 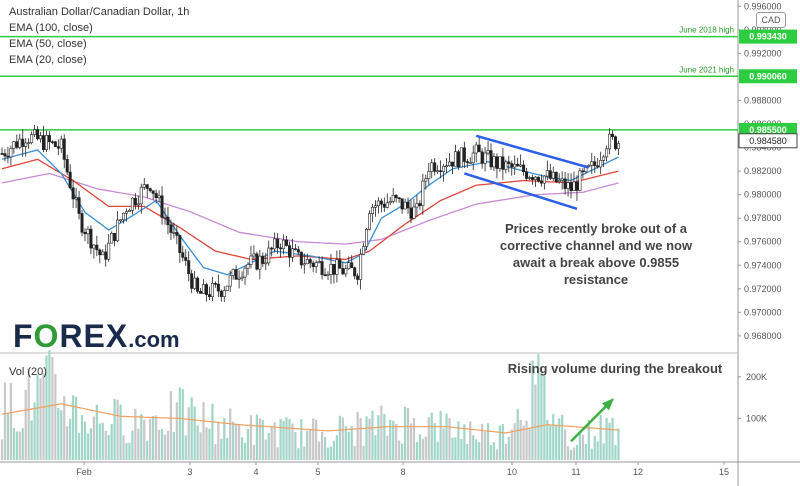 I want to click on annotation-line-4: resistance, so click(x=596, y=279).